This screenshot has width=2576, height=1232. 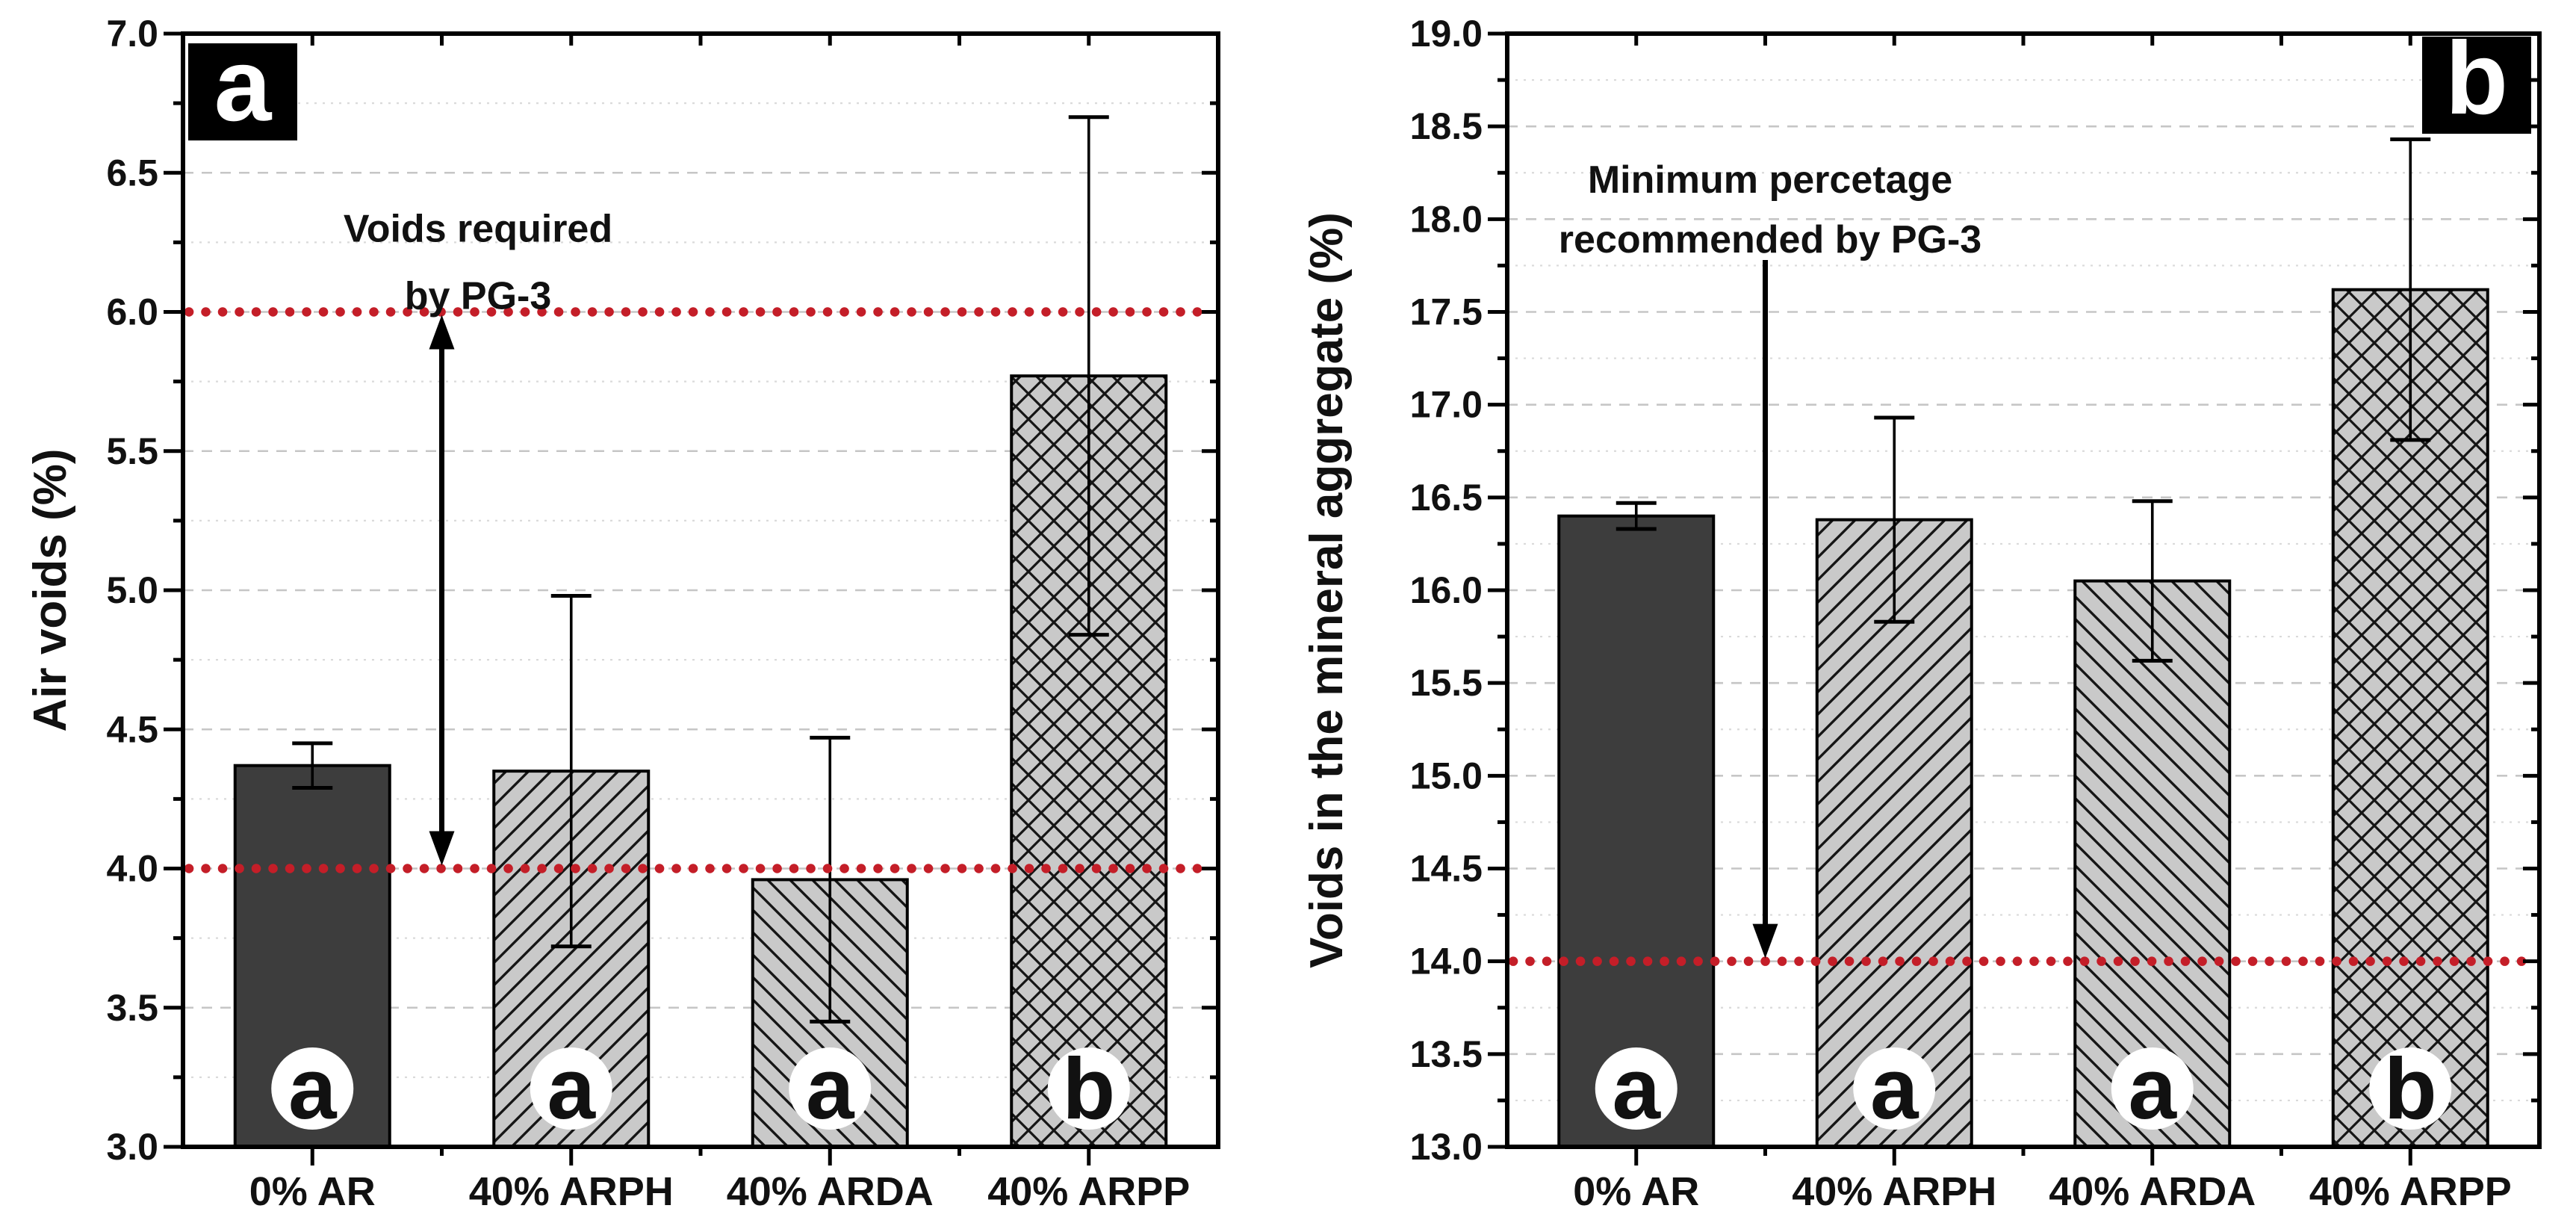 I want to click on y-tick-label: 4.0, so click(x=132, y=869).